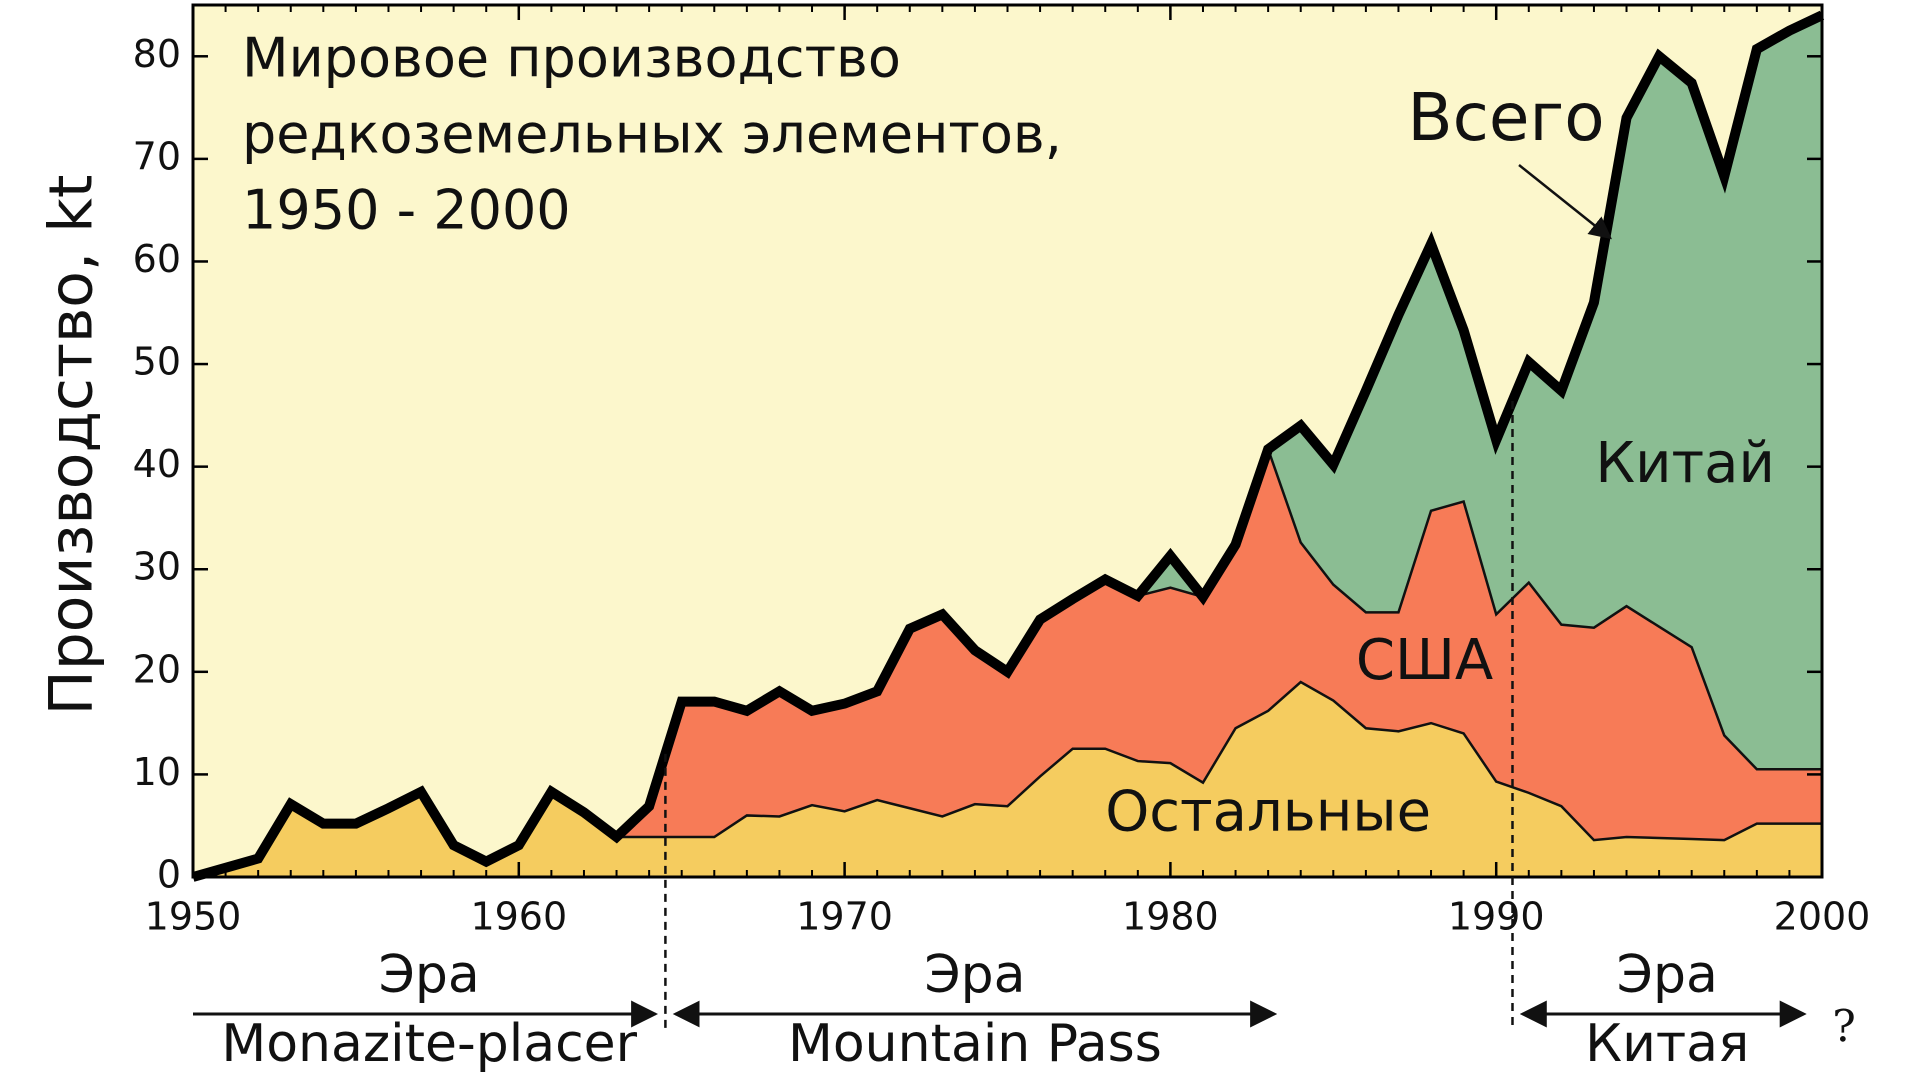 The height and width of the screenshot is (1080, 1920). Describe the element at coordinates (157, 156) in the screenshot. I see `y-tick-label: 70` at that location.